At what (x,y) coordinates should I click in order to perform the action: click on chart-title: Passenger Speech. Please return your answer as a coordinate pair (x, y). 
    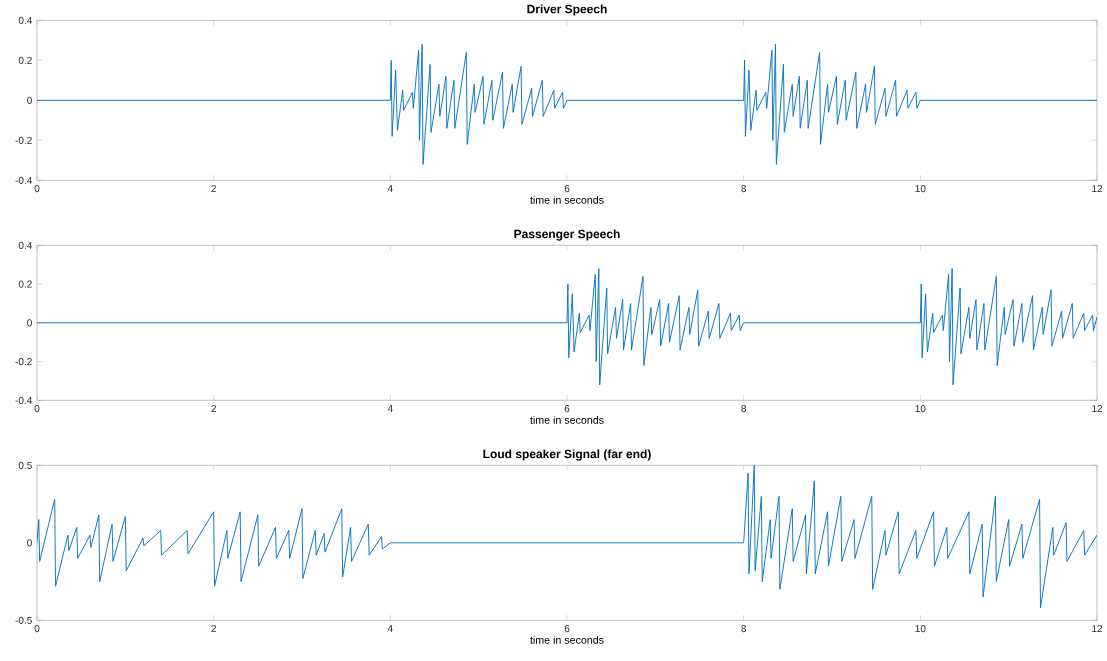
    Looking at the image, I should click on (567, 235).